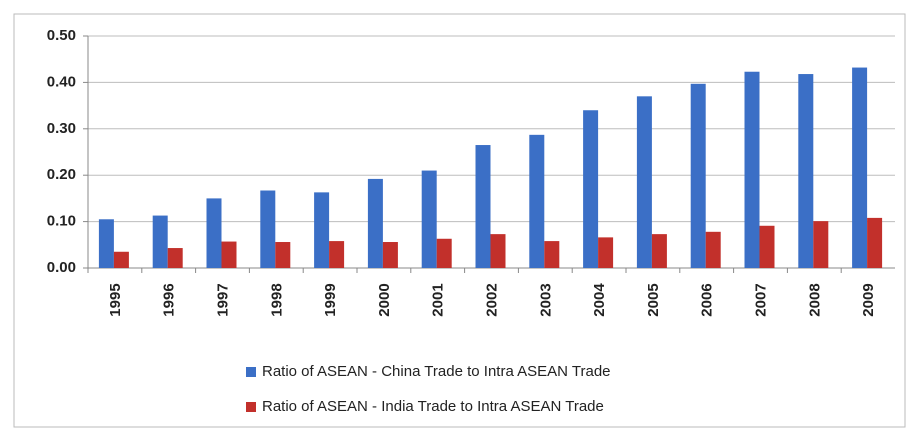  Describe the element at coordinates (438, 299) in the screenshot. I see `x-tick-label: 2001` at that location.